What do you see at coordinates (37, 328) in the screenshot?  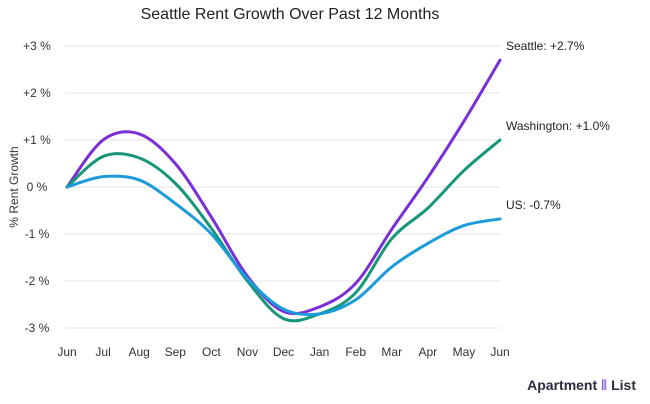 I see `y-tick-label: -3 %` at bounding box center [37, 328].